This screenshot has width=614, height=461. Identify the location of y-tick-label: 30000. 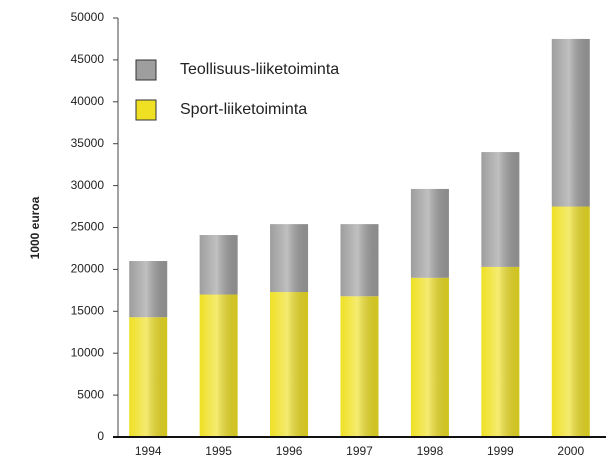
(88, 185).